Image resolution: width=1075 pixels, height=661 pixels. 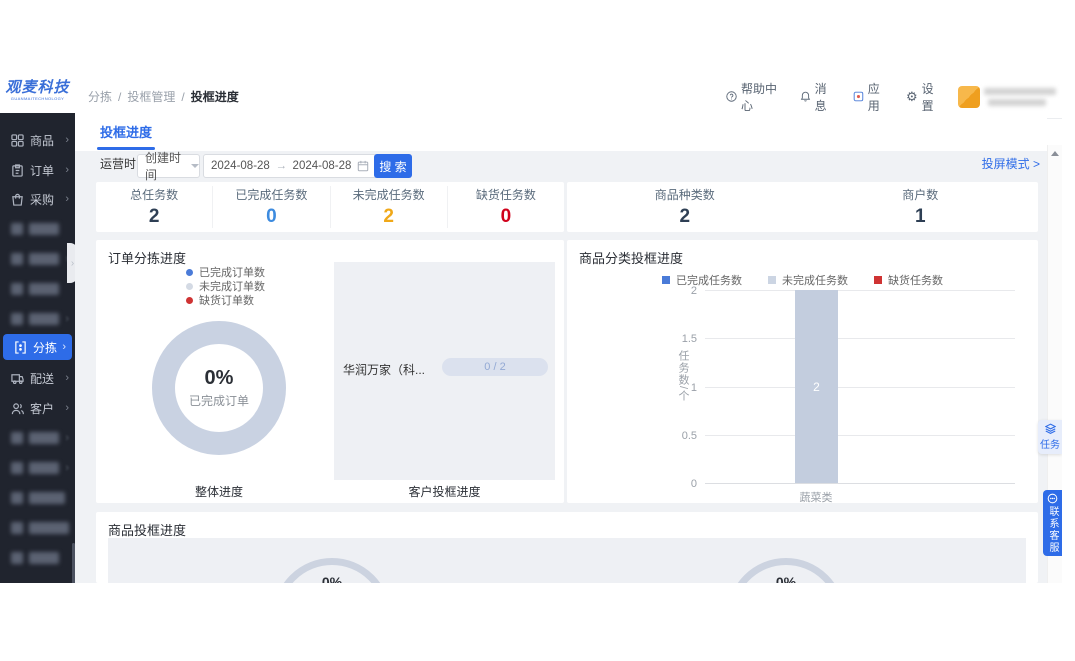 I want to click on legend-item-uncompleted-tasks: 未完成任务数, so click(x=808, y=280).